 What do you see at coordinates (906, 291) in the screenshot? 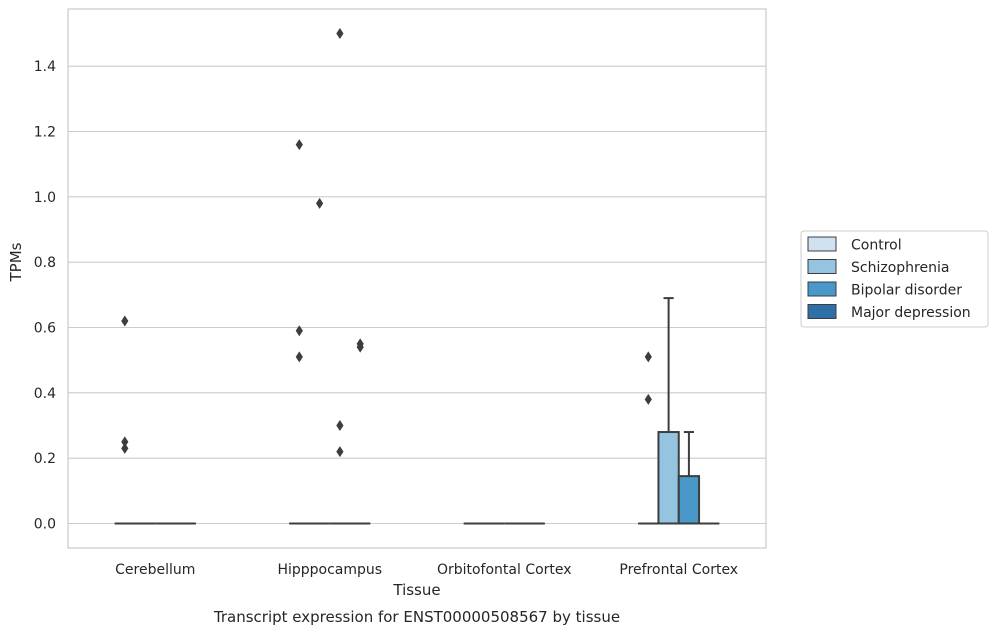
I see `legend-label: Bipolar disorder` at bounding box center [906, 291].